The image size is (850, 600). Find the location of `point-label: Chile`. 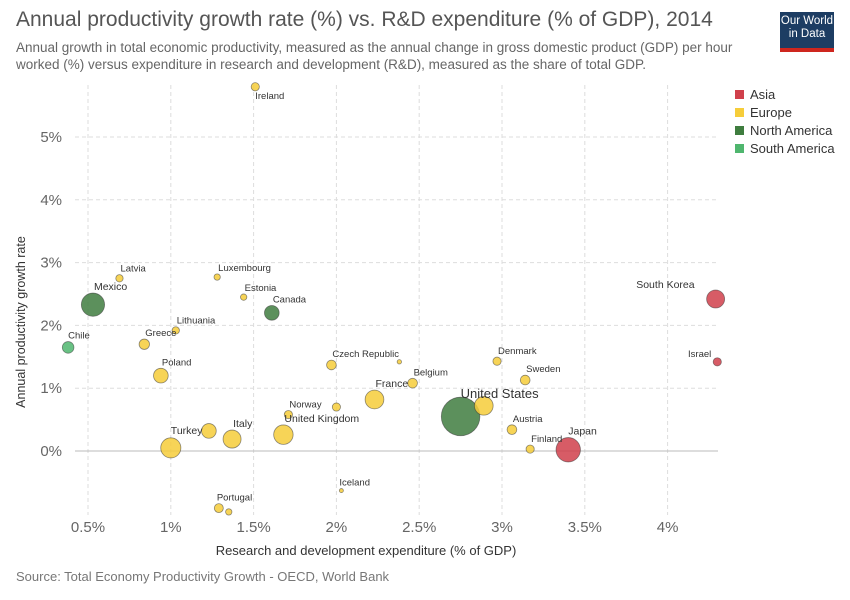

point-label: Chile is located at coordinates (79, 336).